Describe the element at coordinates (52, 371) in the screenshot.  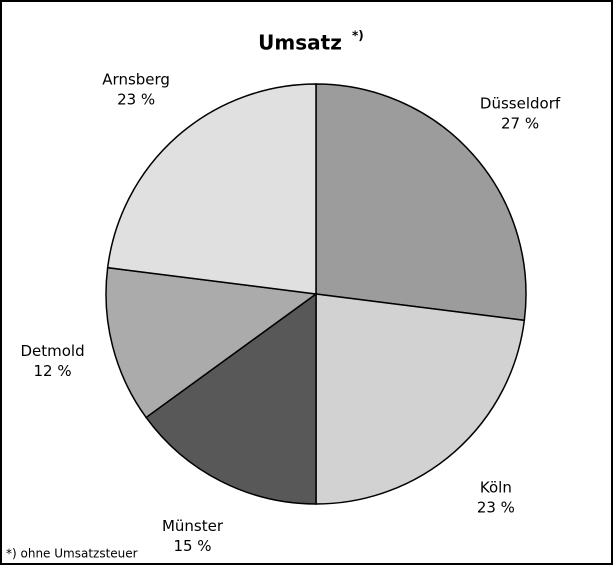
I see `value-label: 12 %` at that location.